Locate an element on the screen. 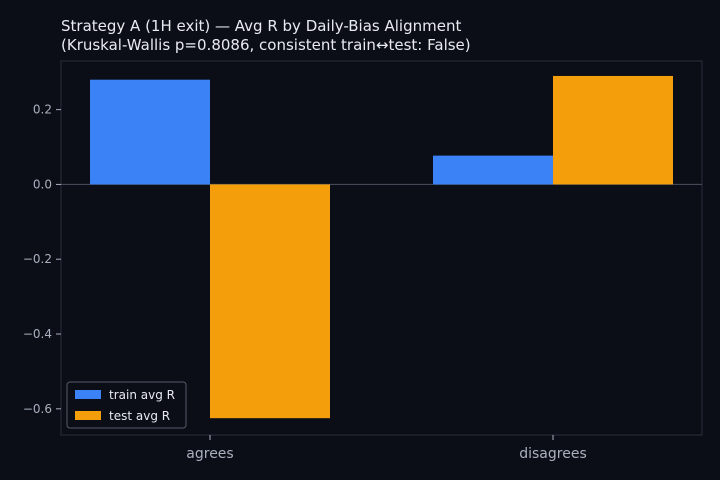  y-tick-label: −0.6 is located at coordinates (37, 409).